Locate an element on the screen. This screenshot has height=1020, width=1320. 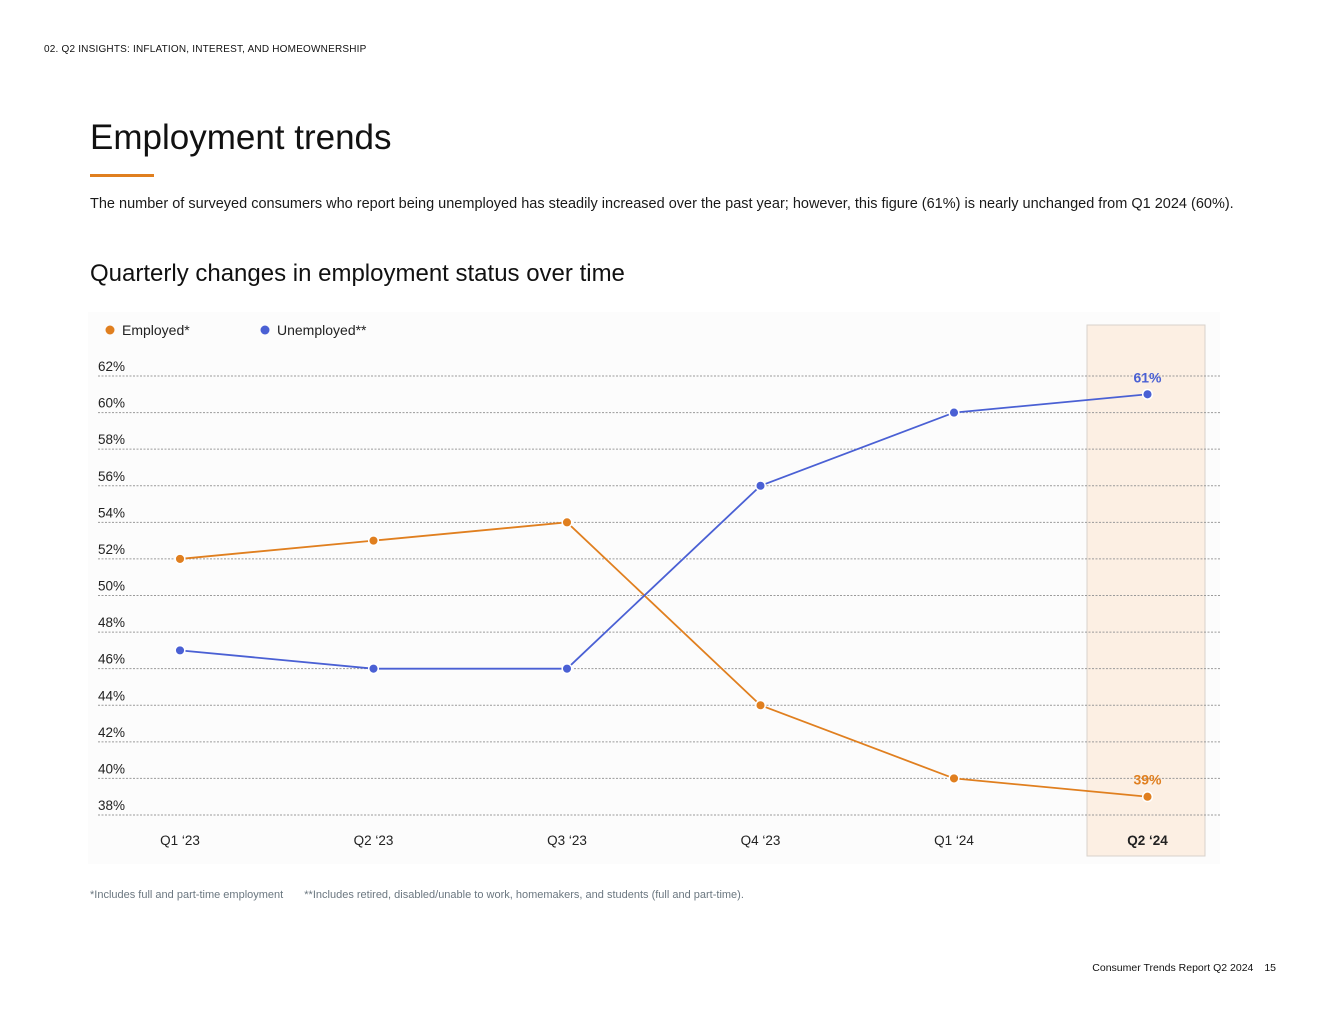
legend-marker-employed is located at coordinates (110, 330).